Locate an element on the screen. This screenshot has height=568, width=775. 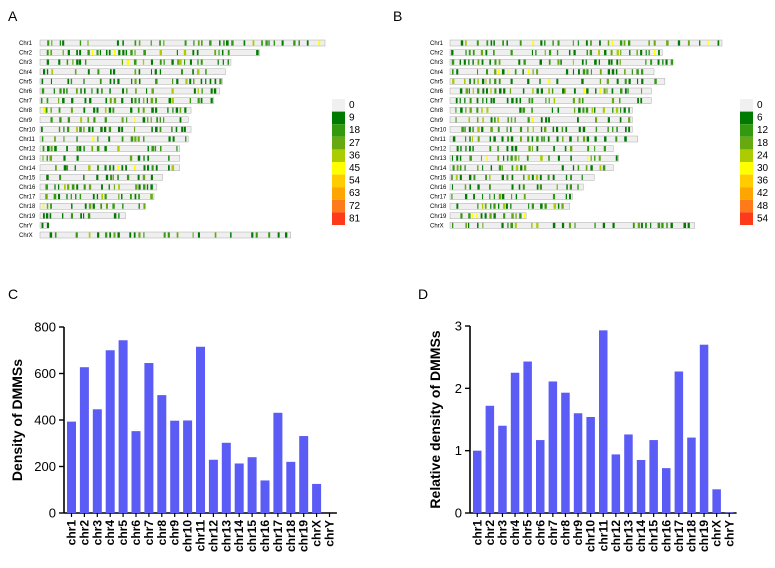
chromosome-label: Chr6 is located at coordinates (437, 92).